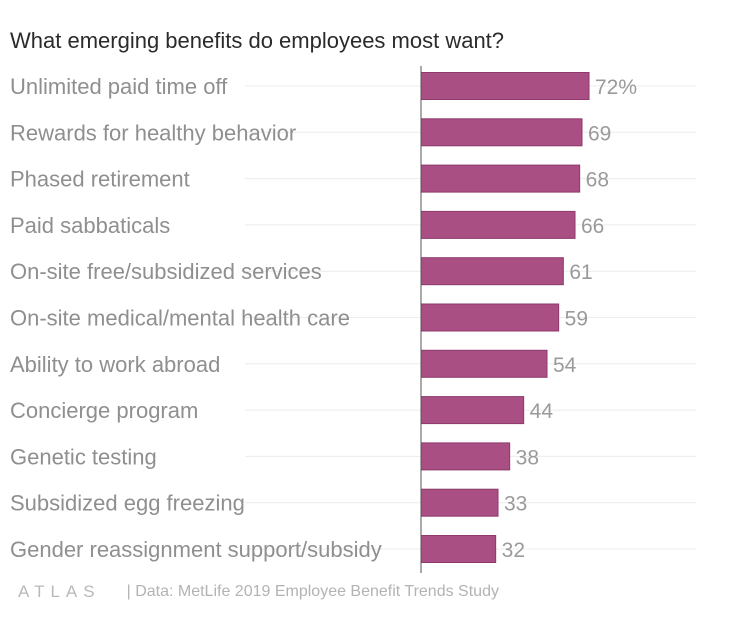  Describe the element at coordinates (59, 591) in the screenshot. I see `atlas-logo: ATLAS` at that location.